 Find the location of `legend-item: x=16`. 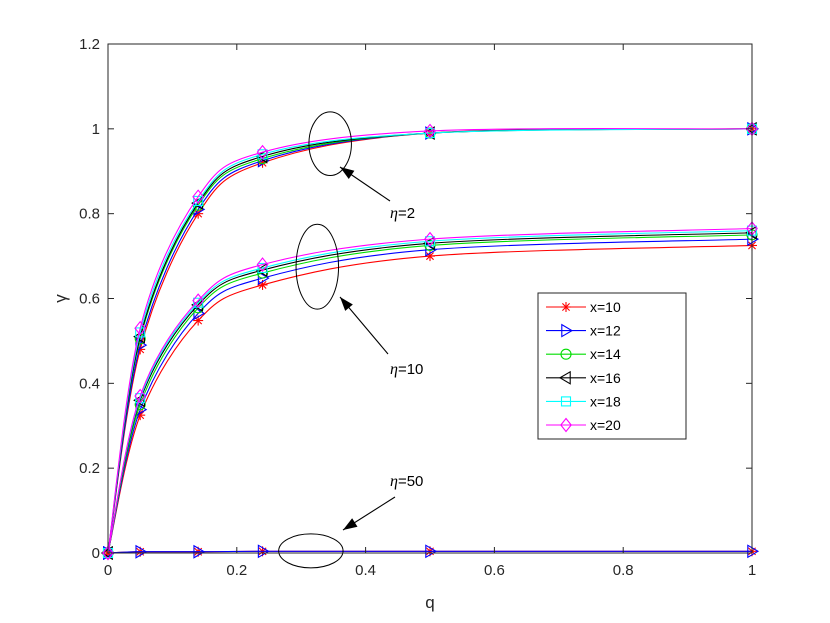

legend-item: x=16 is located at coordinates (583, 378).